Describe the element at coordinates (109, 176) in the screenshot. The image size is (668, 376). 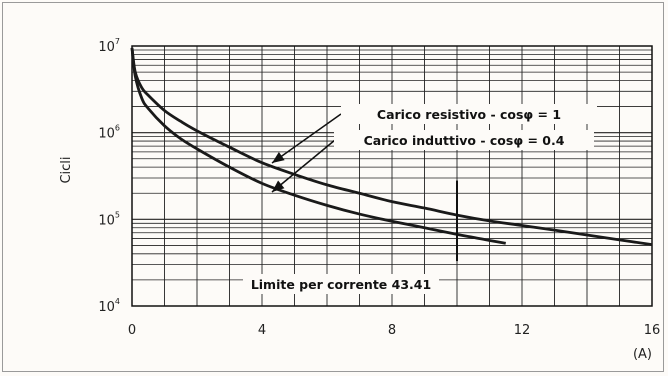
I see `y-tick-labels: 10⁴ 10⁵ 10⁶ 10⁷` at that location.